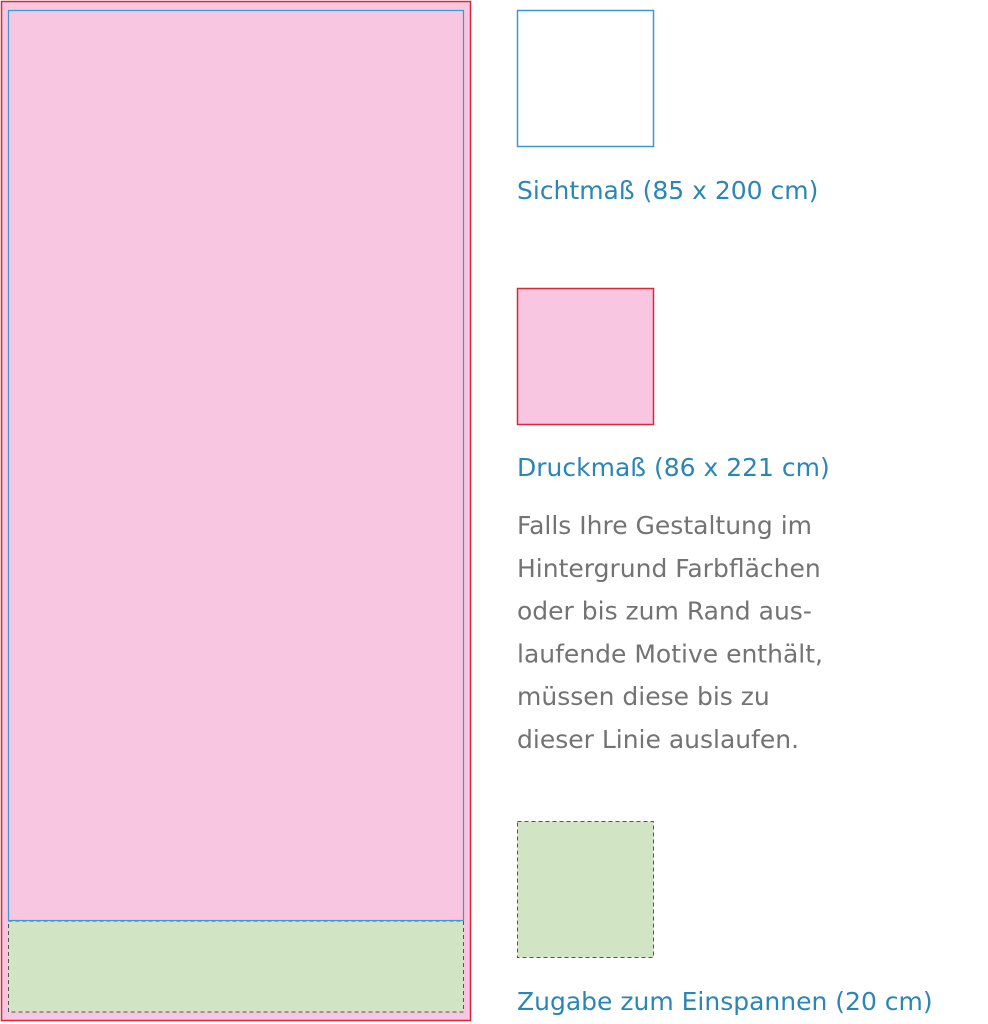 This screenshot has height=1024, width=988. I want to click on description-line: Falls Ihre Gestaltung im, so click(664, 525).